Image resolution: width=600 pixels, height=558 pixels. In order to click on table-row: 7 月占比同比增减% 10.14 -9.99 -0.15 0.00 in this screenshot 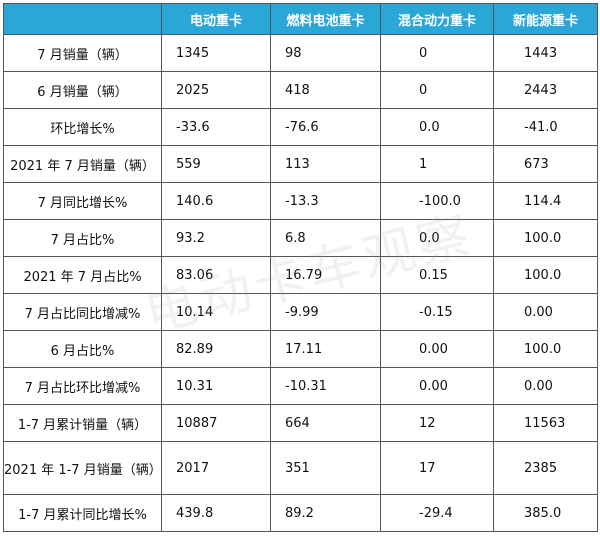, I will do `click(300, 312)`.